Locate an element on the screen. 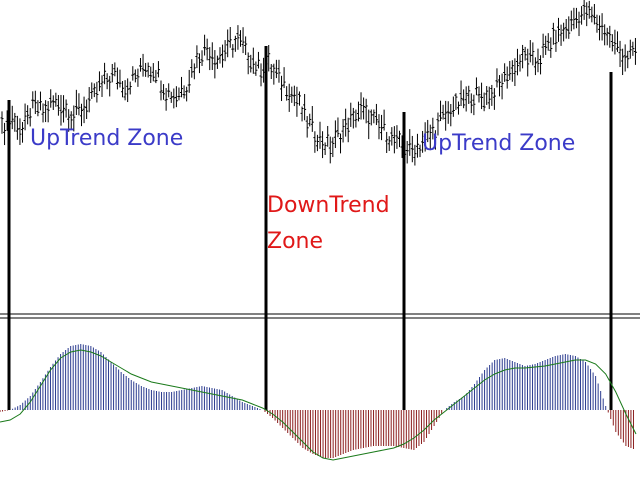  zone-label-downtrend-line2: Zone is located at coordinates (295, 241).